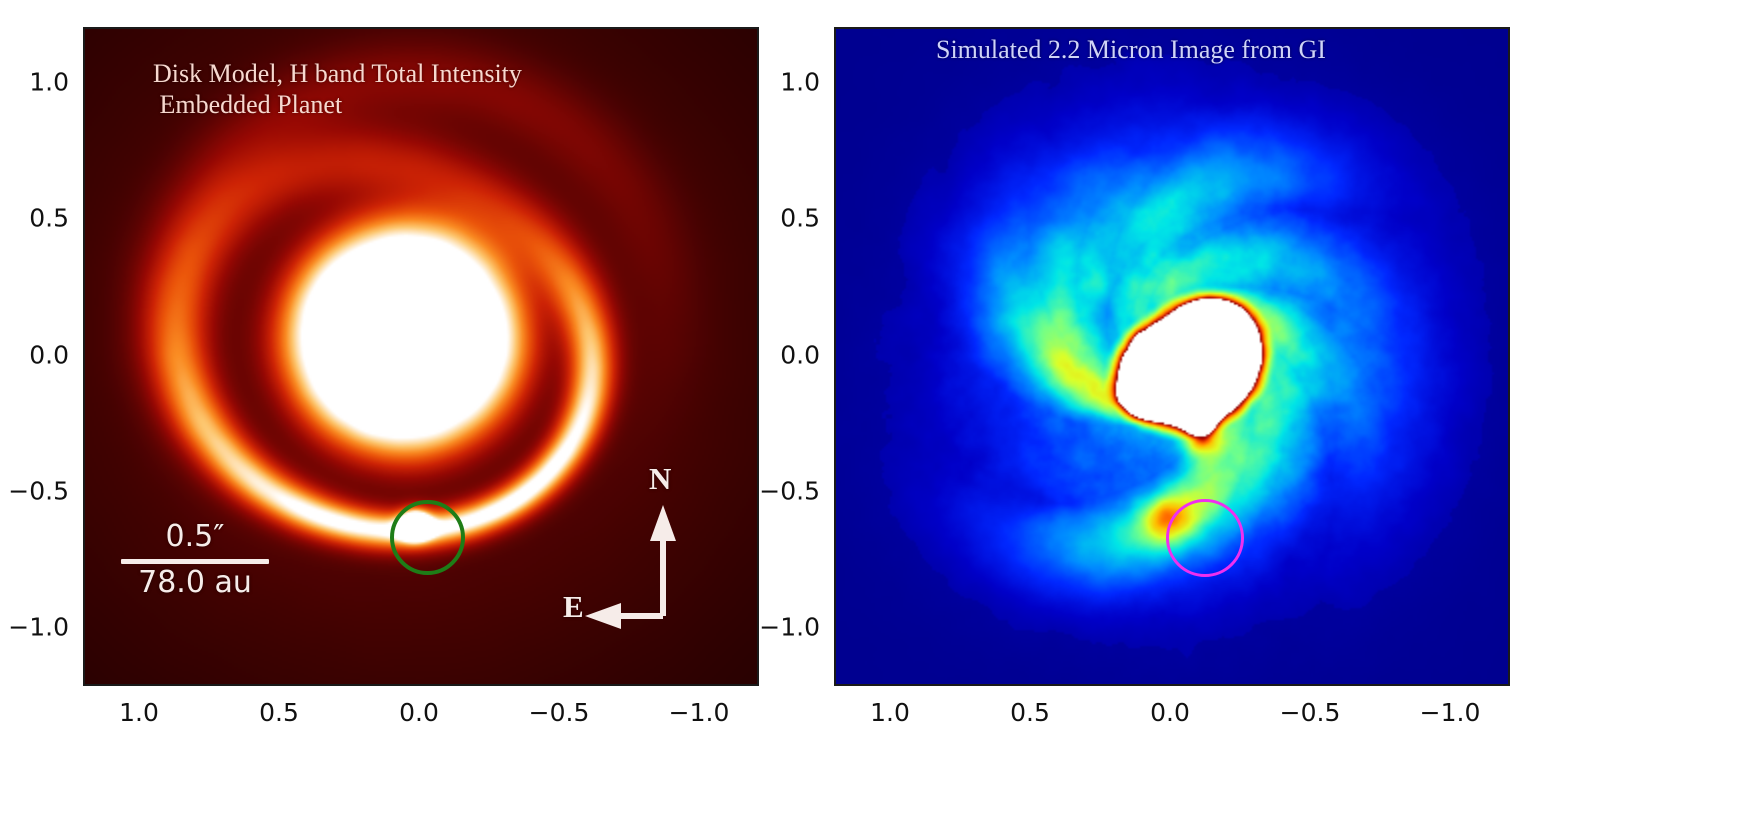 This screenshot has width=1757, height=836. Describe the element at coordinates (195, 561) in the screenshot. I see `scale-bar-rule` at that location.